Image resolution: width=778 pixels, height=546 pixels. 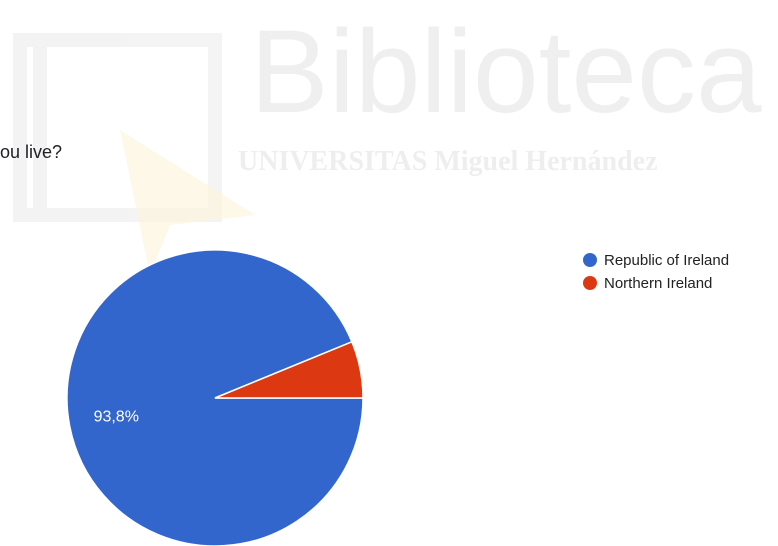 I want to click on chart-legend: Republic of Ireland Northern Ireland, so click(x=656, y=273).